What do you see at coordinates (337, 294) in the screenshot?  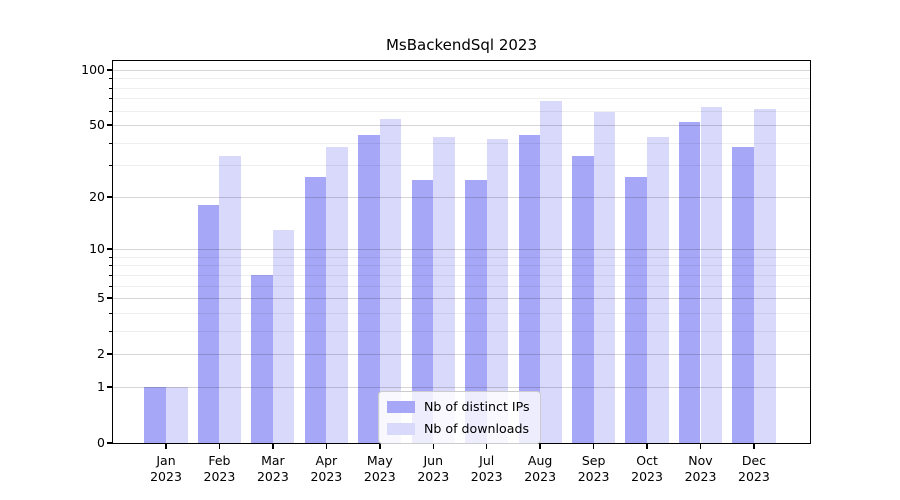 I see `bar-downloads-apr` at bounding box center [337, 294].